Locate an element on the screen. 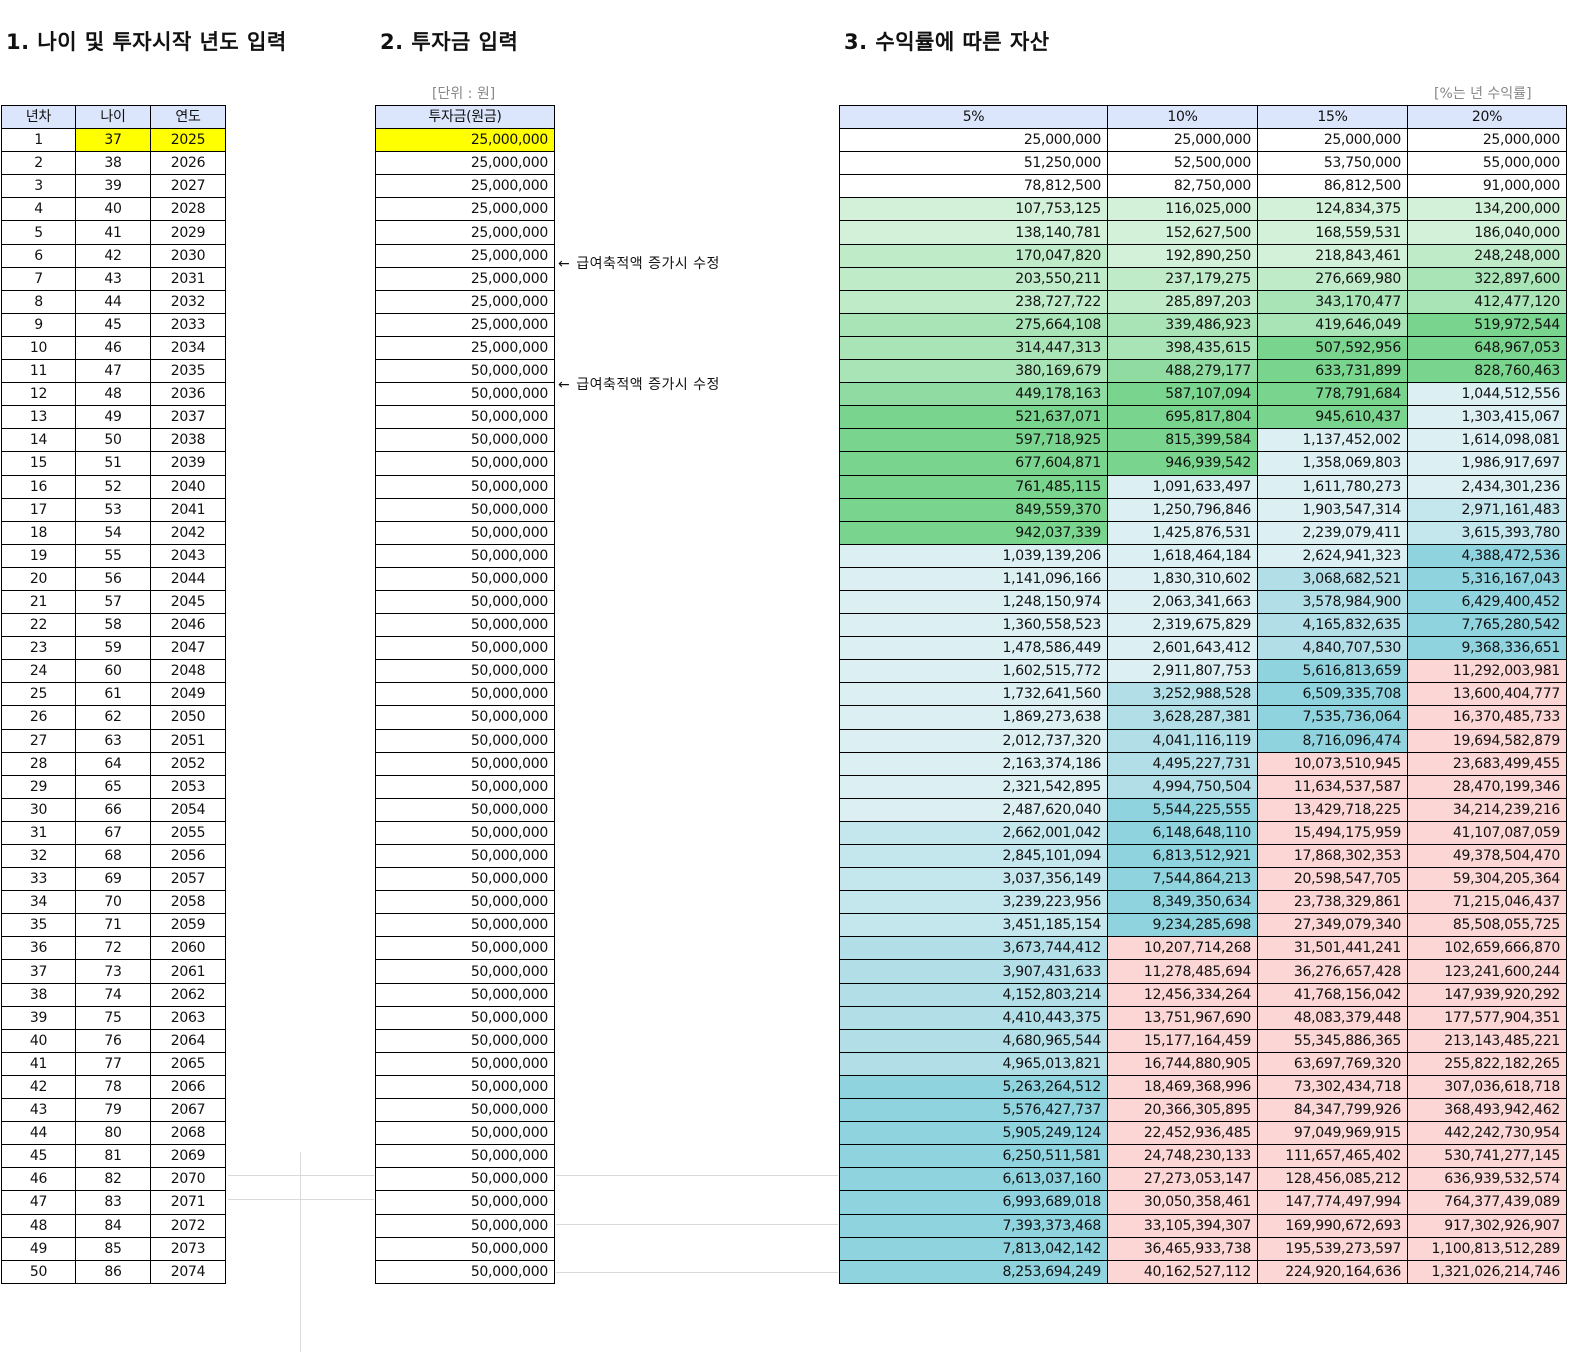  asset-10pct-cell: 2,319,675,829 is located at coordinates (1182, 625).